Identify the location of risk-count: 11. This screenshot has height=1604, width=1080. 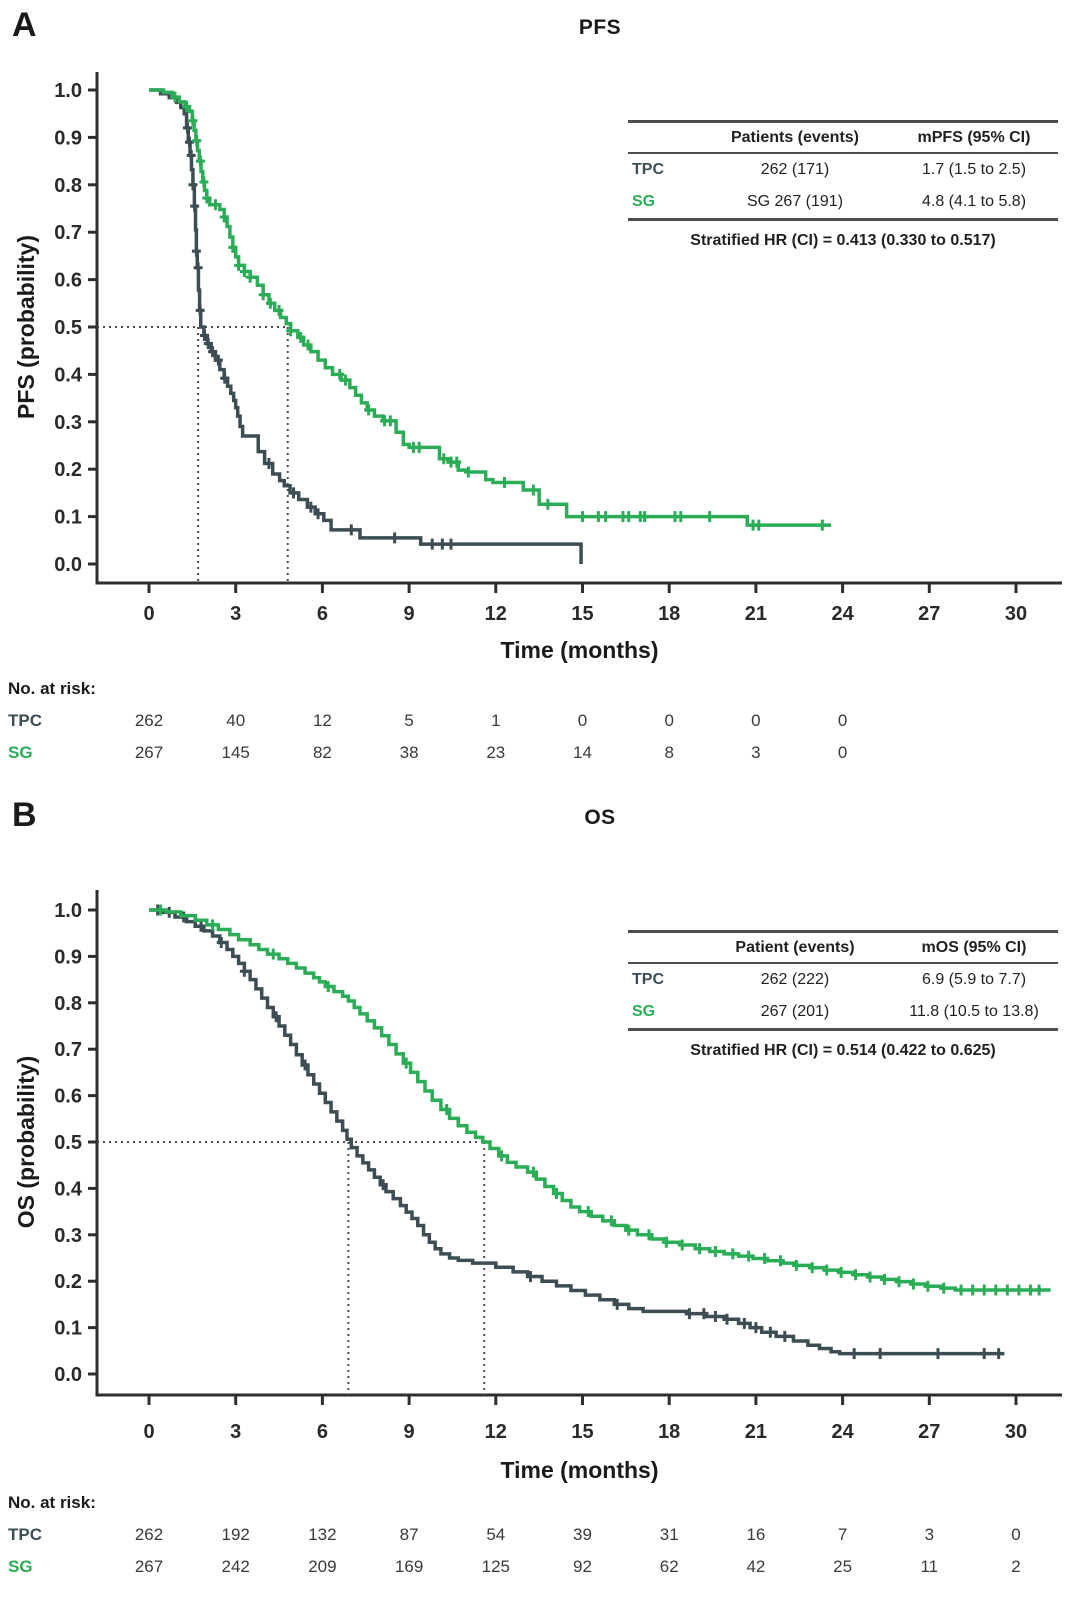
(929, 1566).